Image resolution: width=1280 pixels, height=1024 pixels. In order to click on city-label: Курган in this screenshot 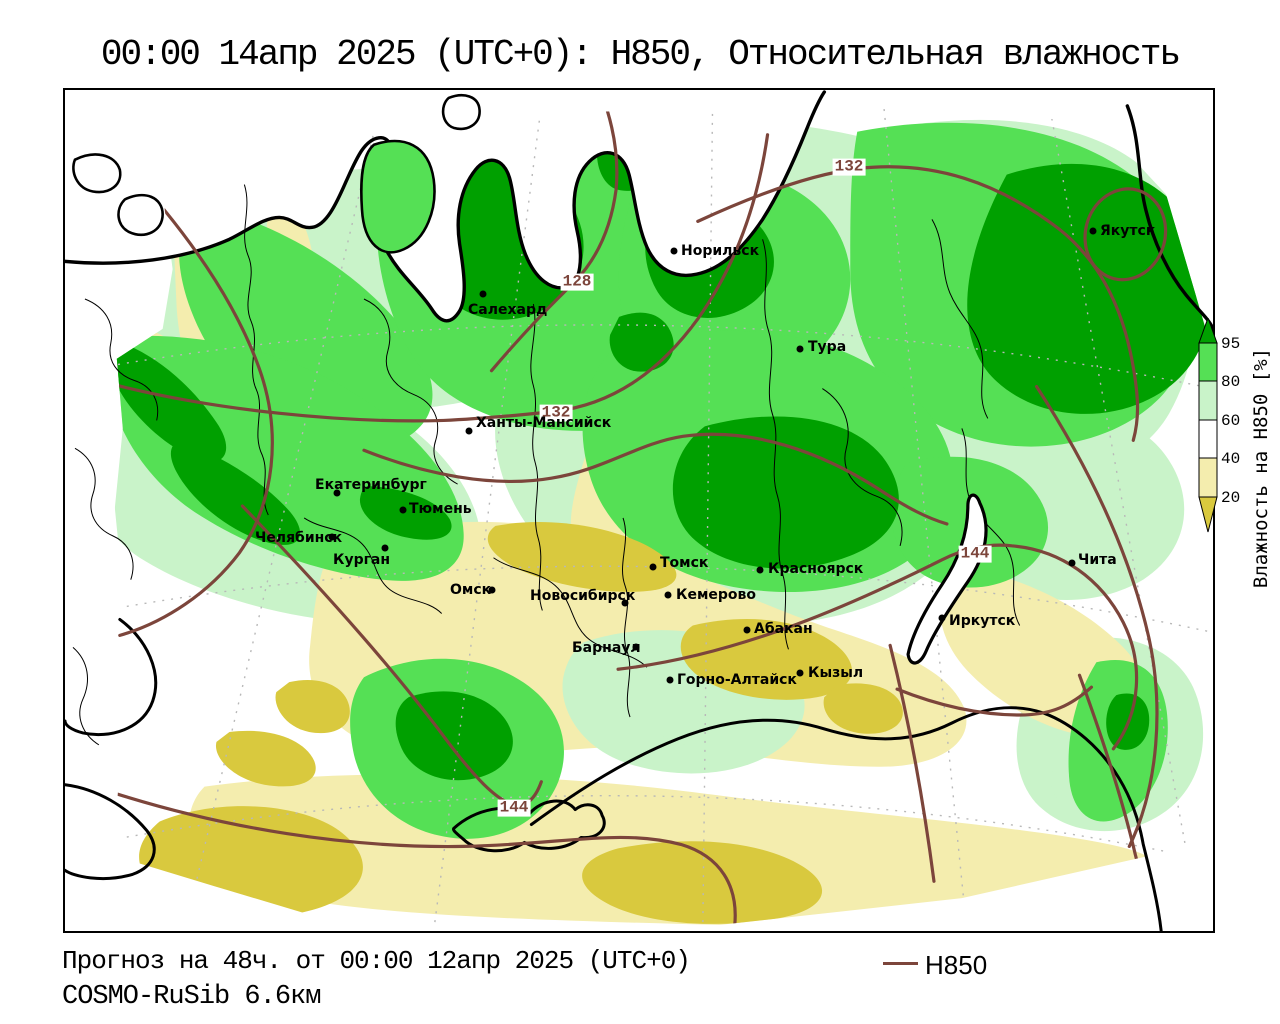, I will do `click(362, 560)`.